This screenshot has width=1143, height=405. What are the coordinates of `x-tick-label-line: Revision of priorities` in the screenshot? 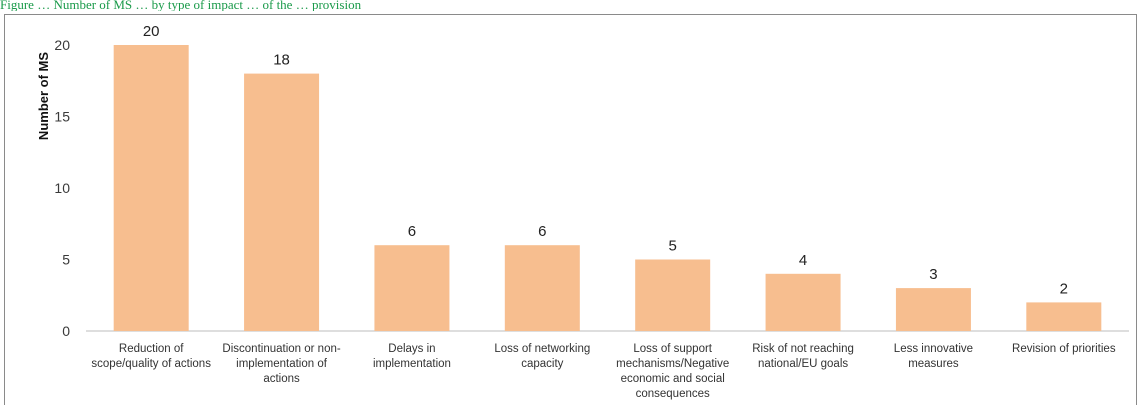 It's located at (1064, 349).